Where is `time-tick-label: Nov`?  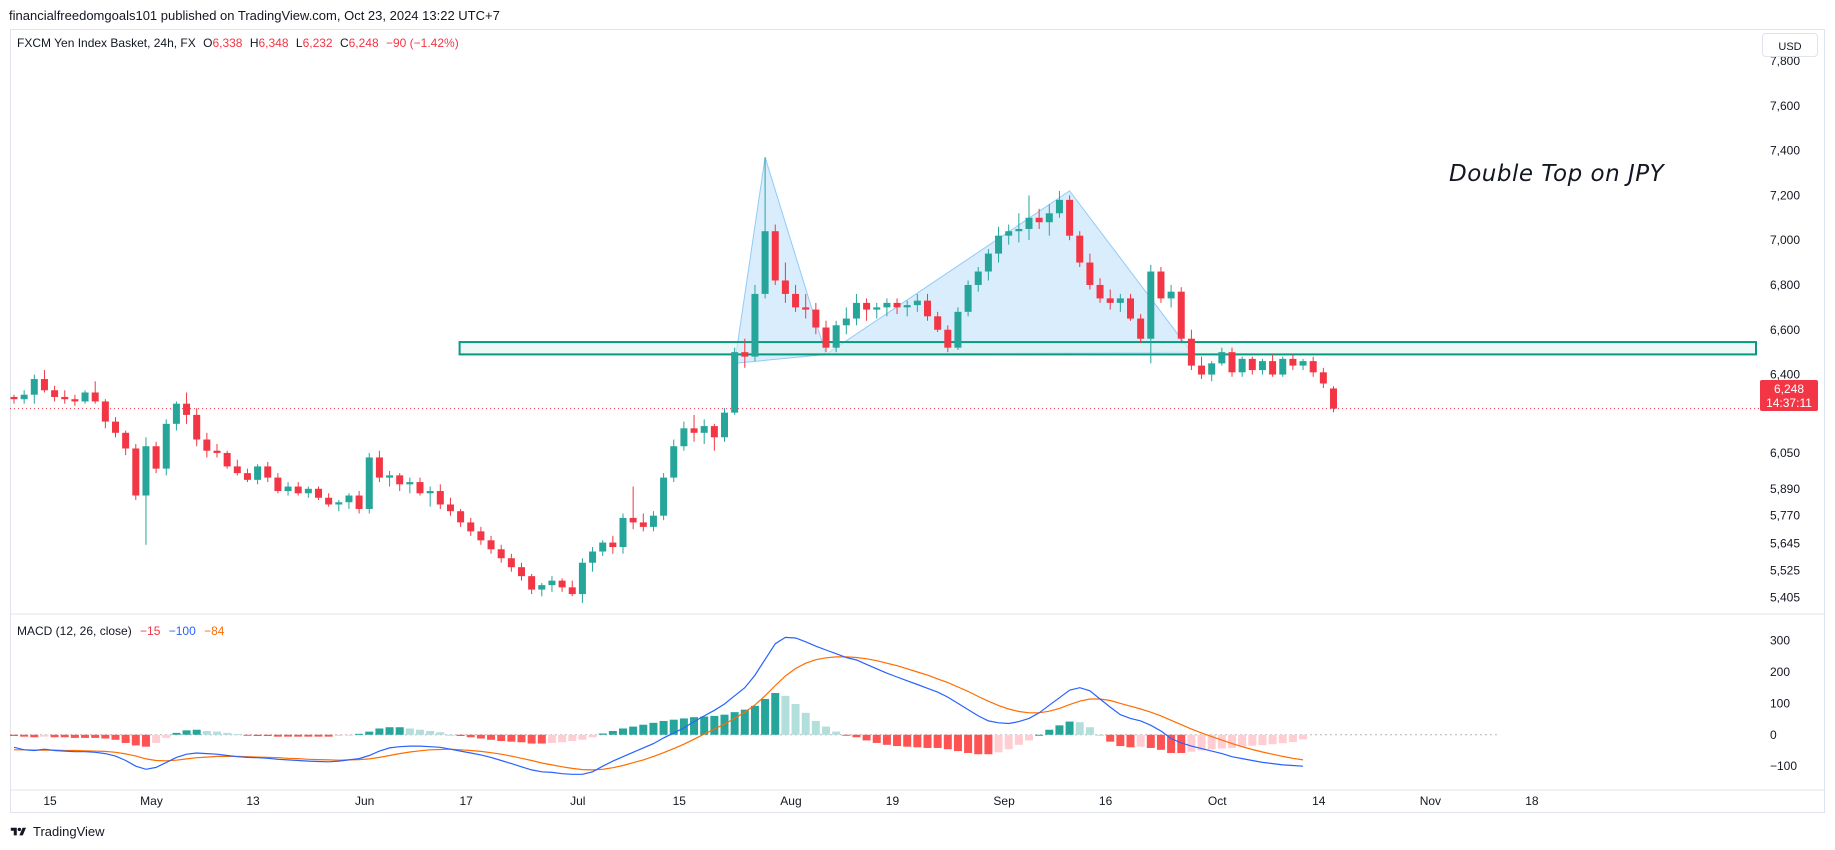
time-tick-label: Nov is located at coordinates (1430, 801).